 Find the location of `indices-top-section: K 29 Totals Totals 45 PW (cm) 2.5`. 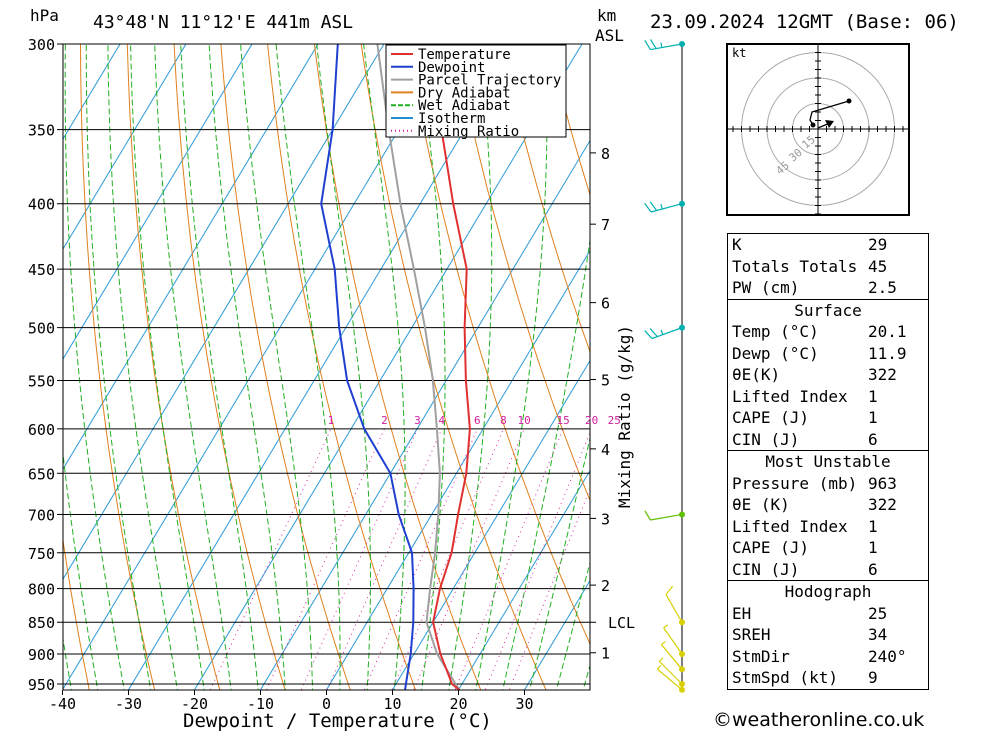

indices-top-section: K 29 Totals Totals 45 PW (cm) 2.5 is located at coordinates (828, 266).